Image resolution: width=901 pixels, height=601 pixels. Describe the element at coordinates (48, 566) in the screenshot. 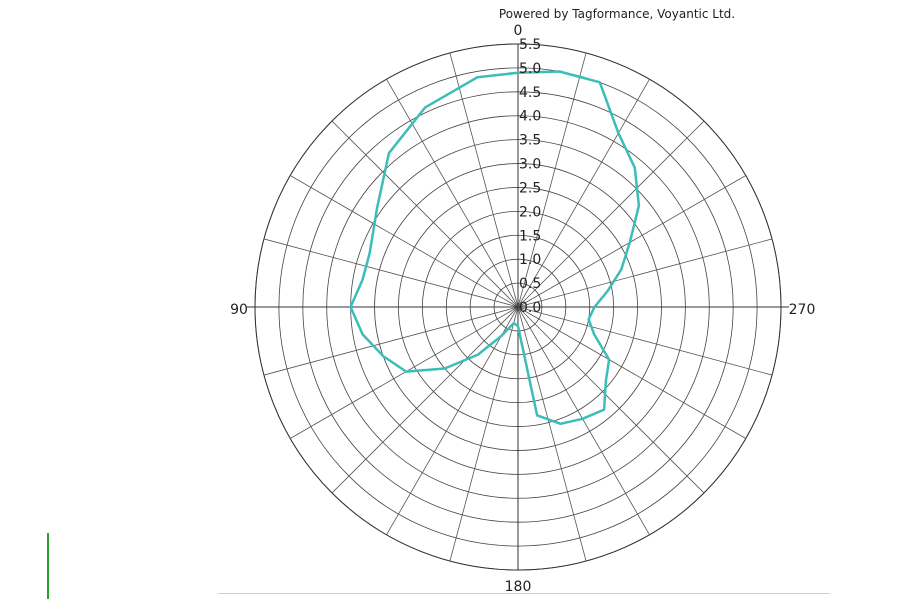

I see `side-marker-bar` at that location.